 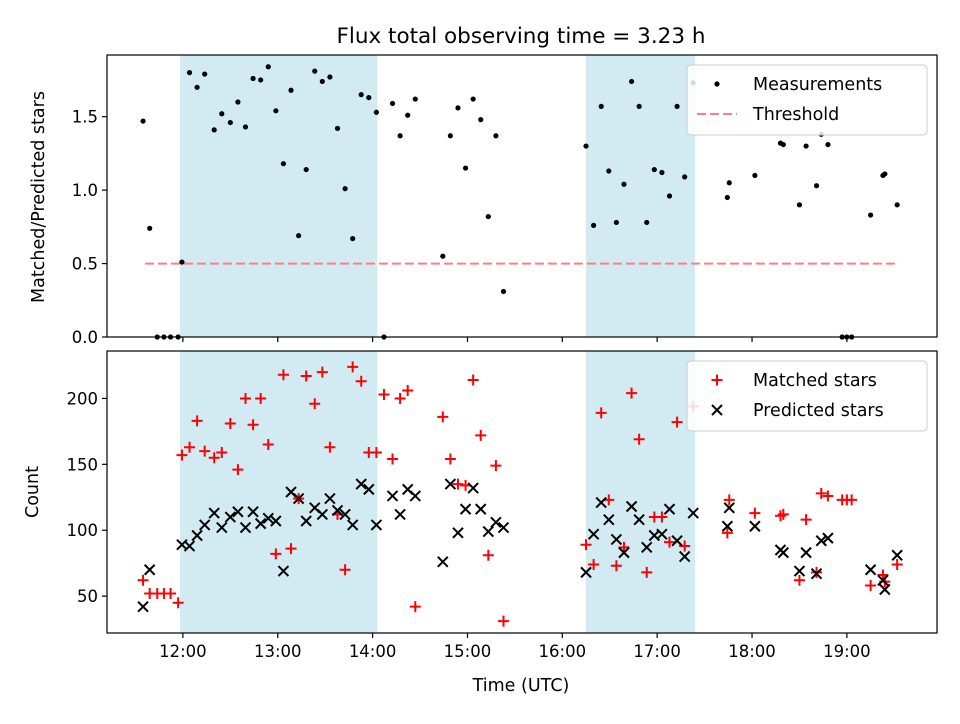 I want to click on legend-box-bottom, so click(x=807, y=396).